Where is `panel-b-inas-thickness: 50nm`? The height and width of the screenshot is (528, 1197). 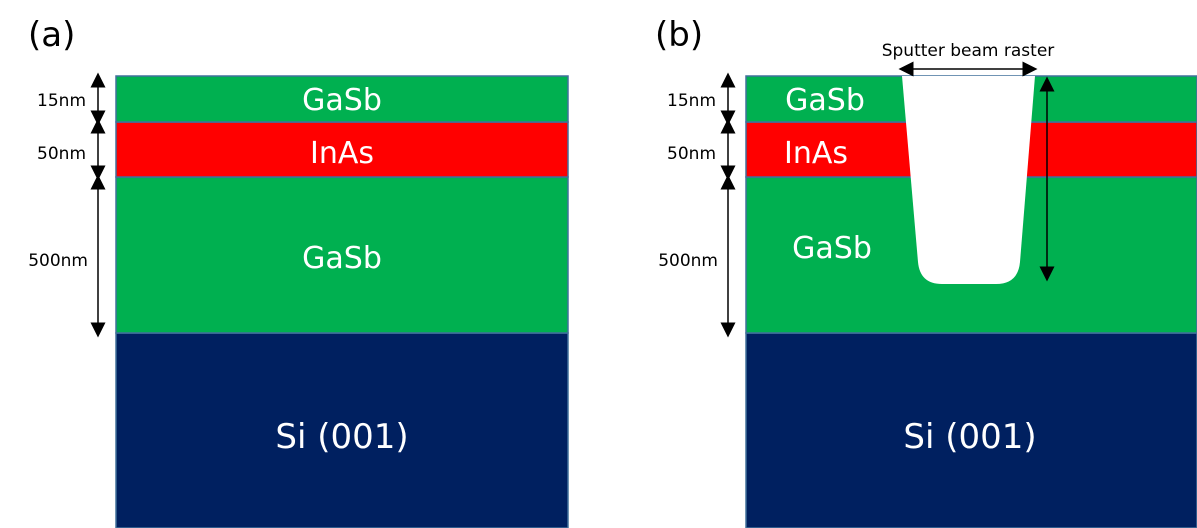 panel-b-inas-thickness: 50nm is located at coordinates (691, 154).